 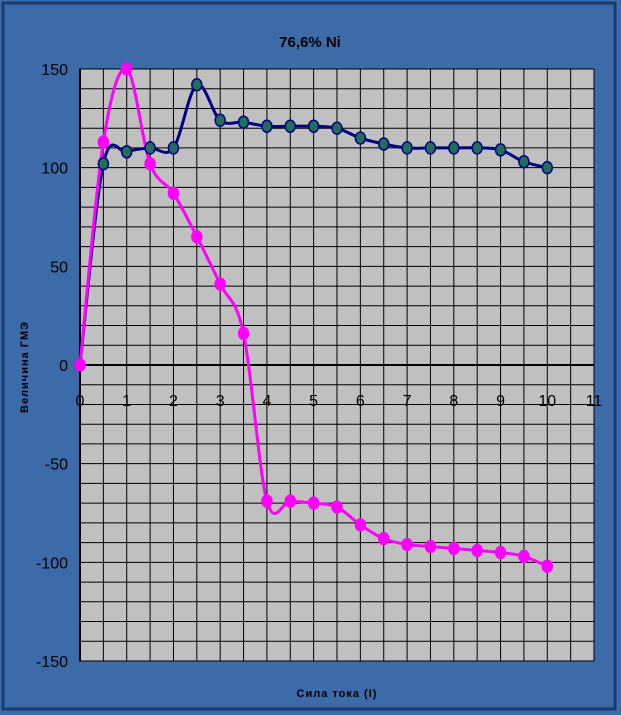 What do you see at coordinates (407, 401) in the screenshot?
I see `x-tick-label: 7` at bounding box center [407, 401].